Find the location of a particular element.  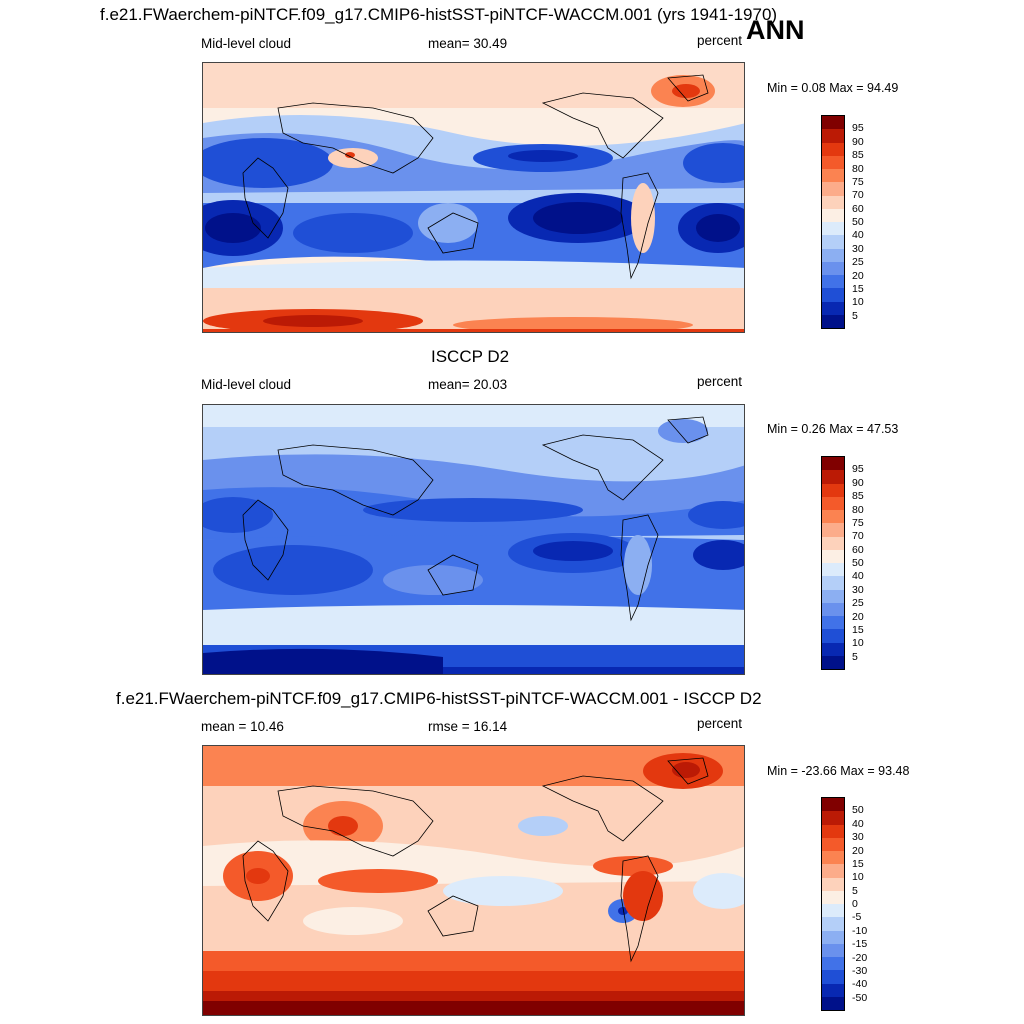

colorbar-tick-label: -10 is located at coordinates (860, 930).